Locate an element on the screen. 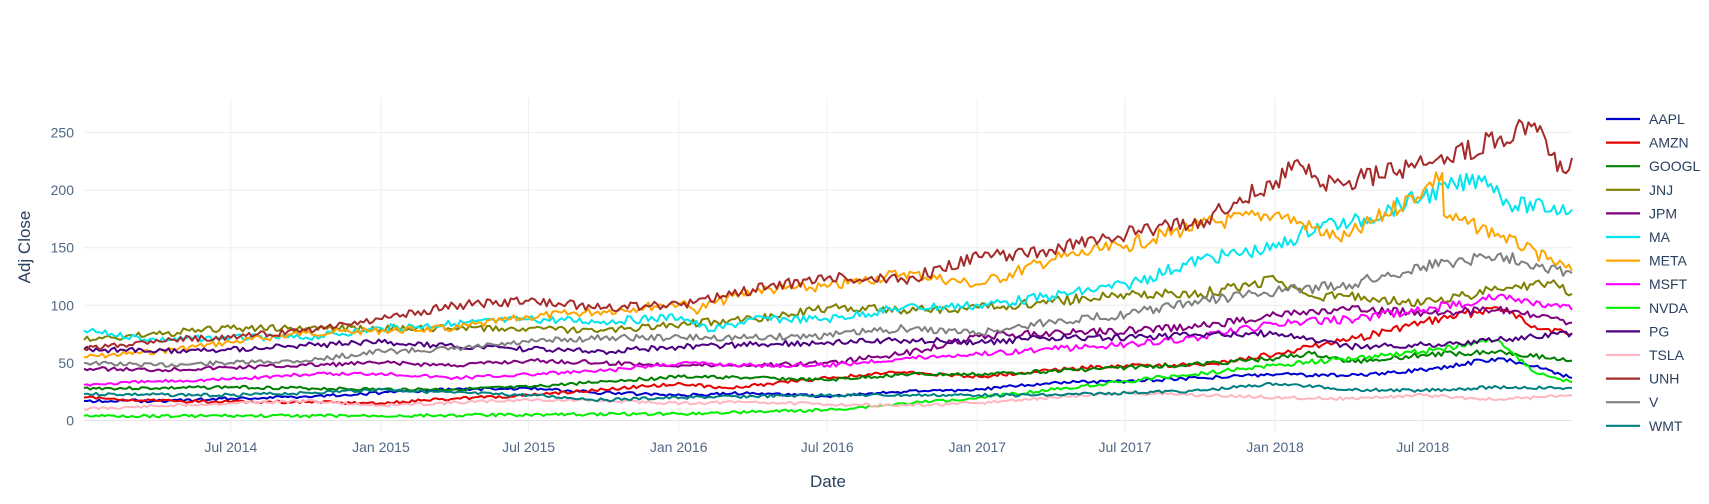  legend-item-amzn: AMZN is located at coordinates (1647, 143).